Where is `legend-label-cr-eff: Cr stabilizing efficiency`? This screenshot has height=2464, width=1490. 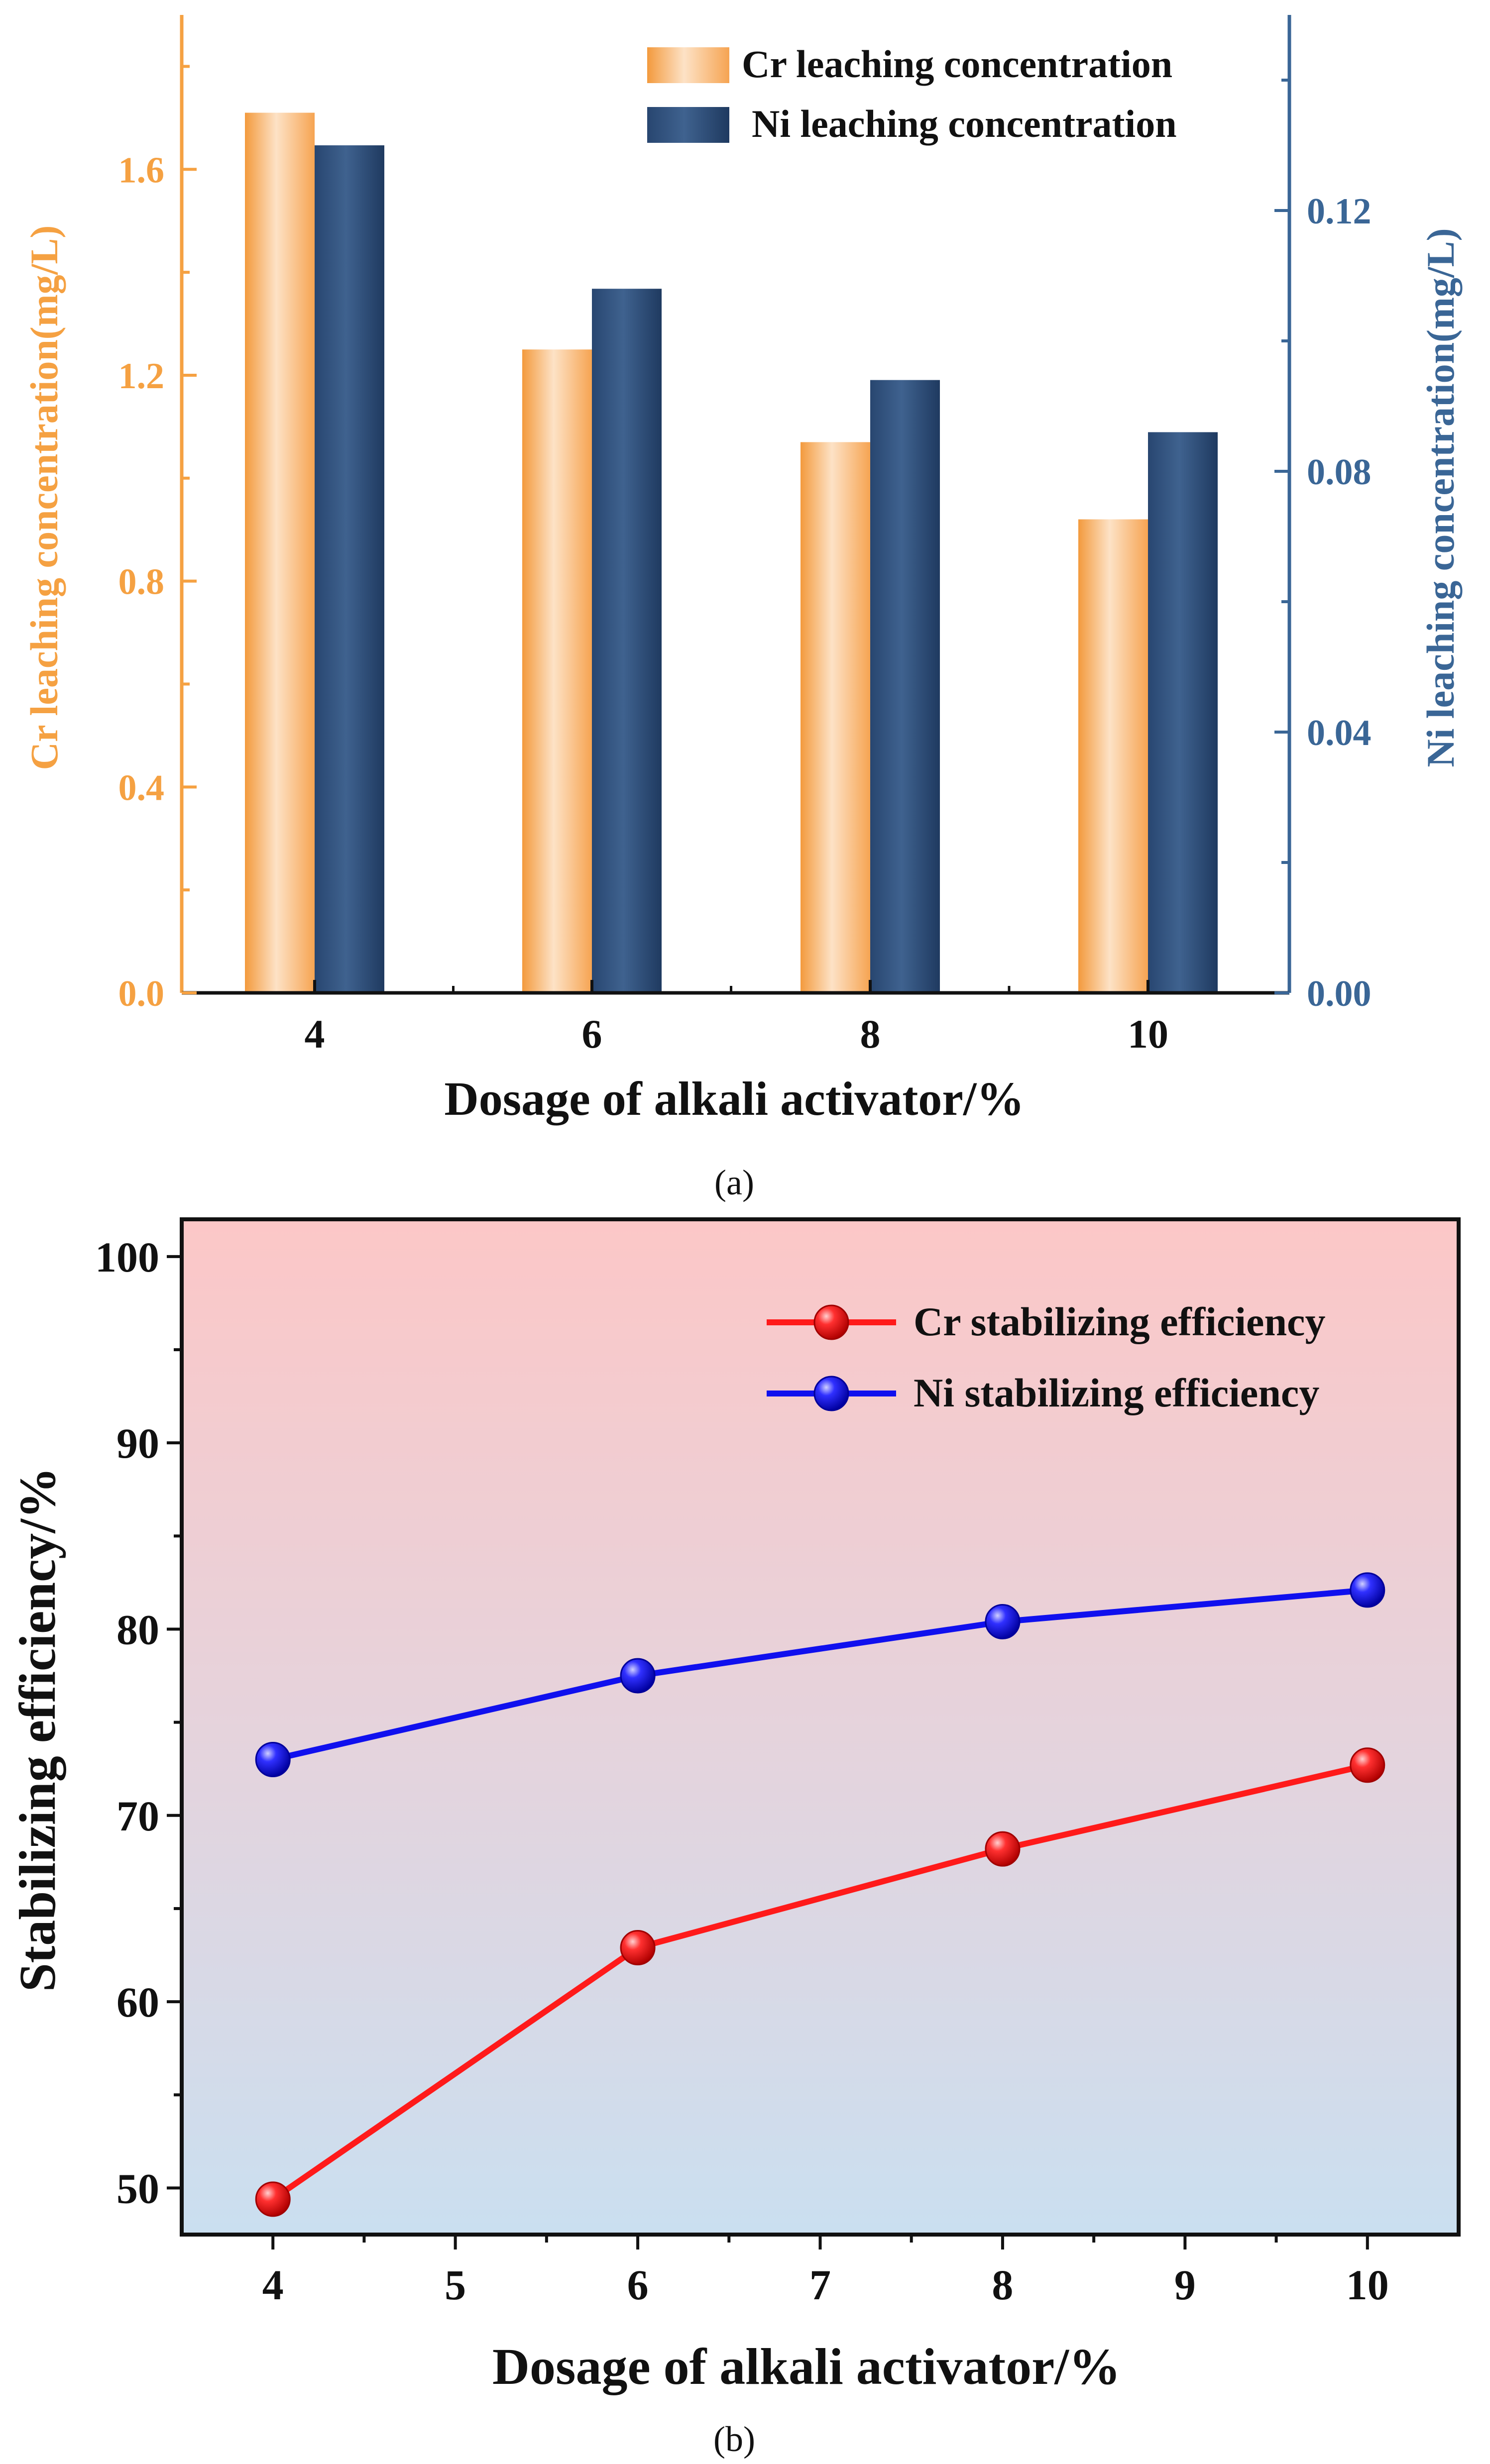
legend-label-cr-eff: Cr stabilizing efficiency is located at coordinates (1119, 1321).